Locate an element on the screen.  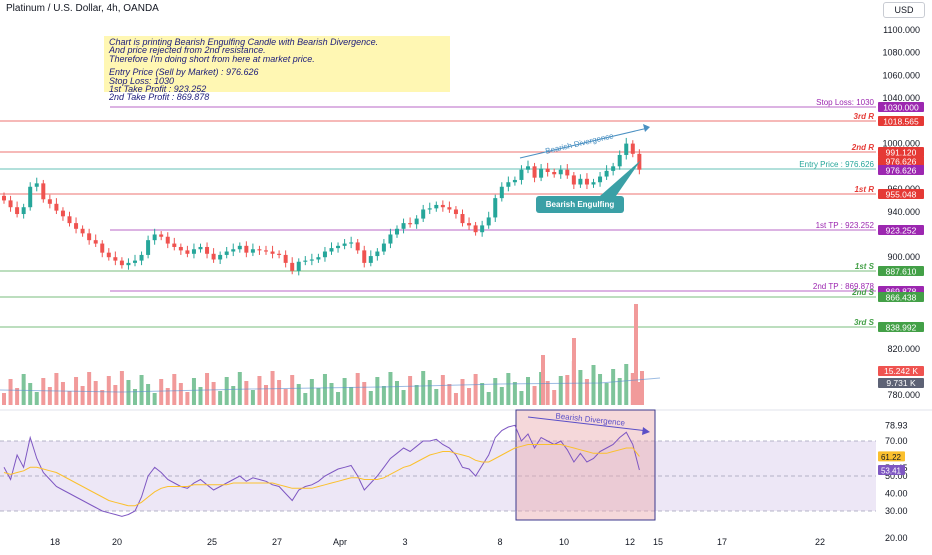
volume-ma-value: 9.731 K is located at coordinates (901, 383).